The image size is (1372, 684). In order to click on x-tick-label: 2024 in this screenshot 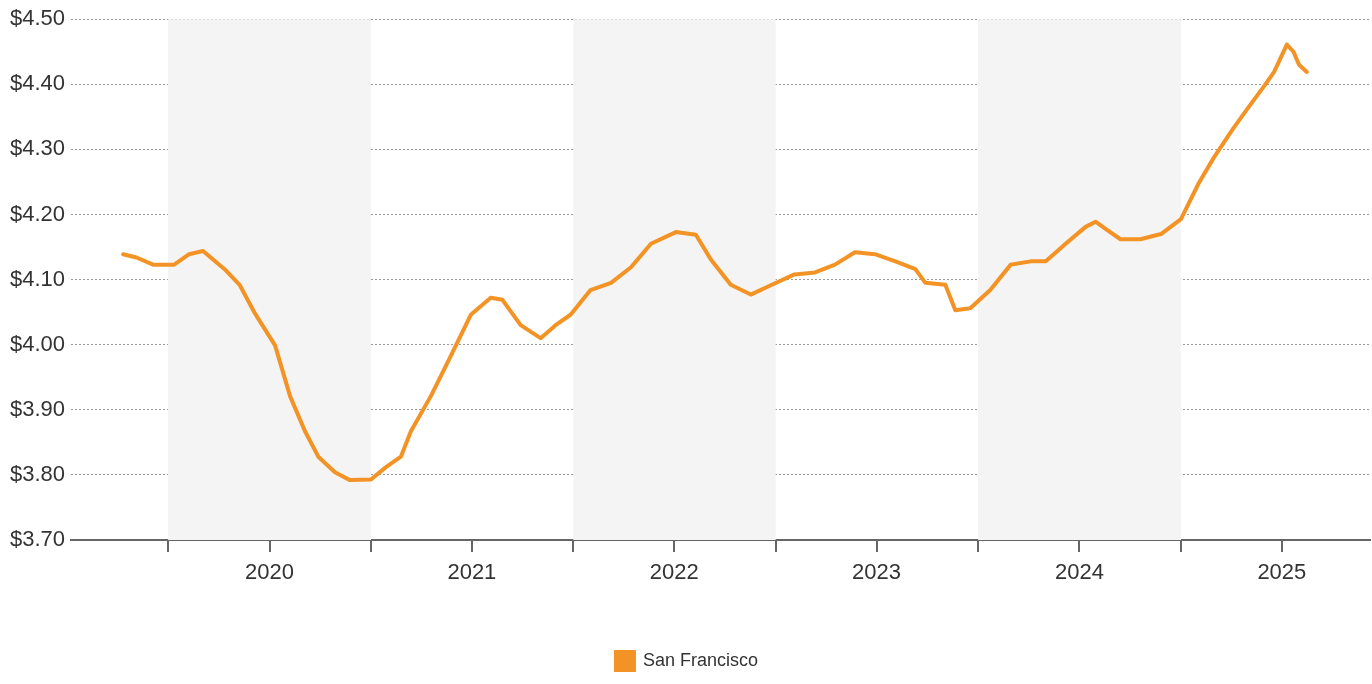, I will do `click(1079, 572)`.